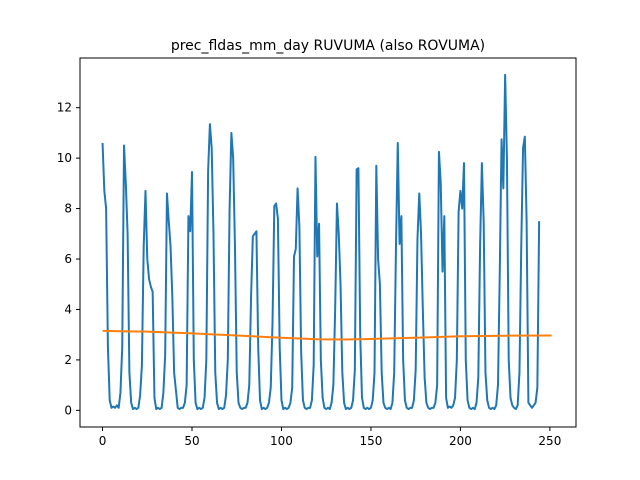 This screenshot has width=640, height=480. What do you see at coordinates (191, 441) in the screenshot?
I see `x-tick-label: 50` at bounding box center [191, 441].